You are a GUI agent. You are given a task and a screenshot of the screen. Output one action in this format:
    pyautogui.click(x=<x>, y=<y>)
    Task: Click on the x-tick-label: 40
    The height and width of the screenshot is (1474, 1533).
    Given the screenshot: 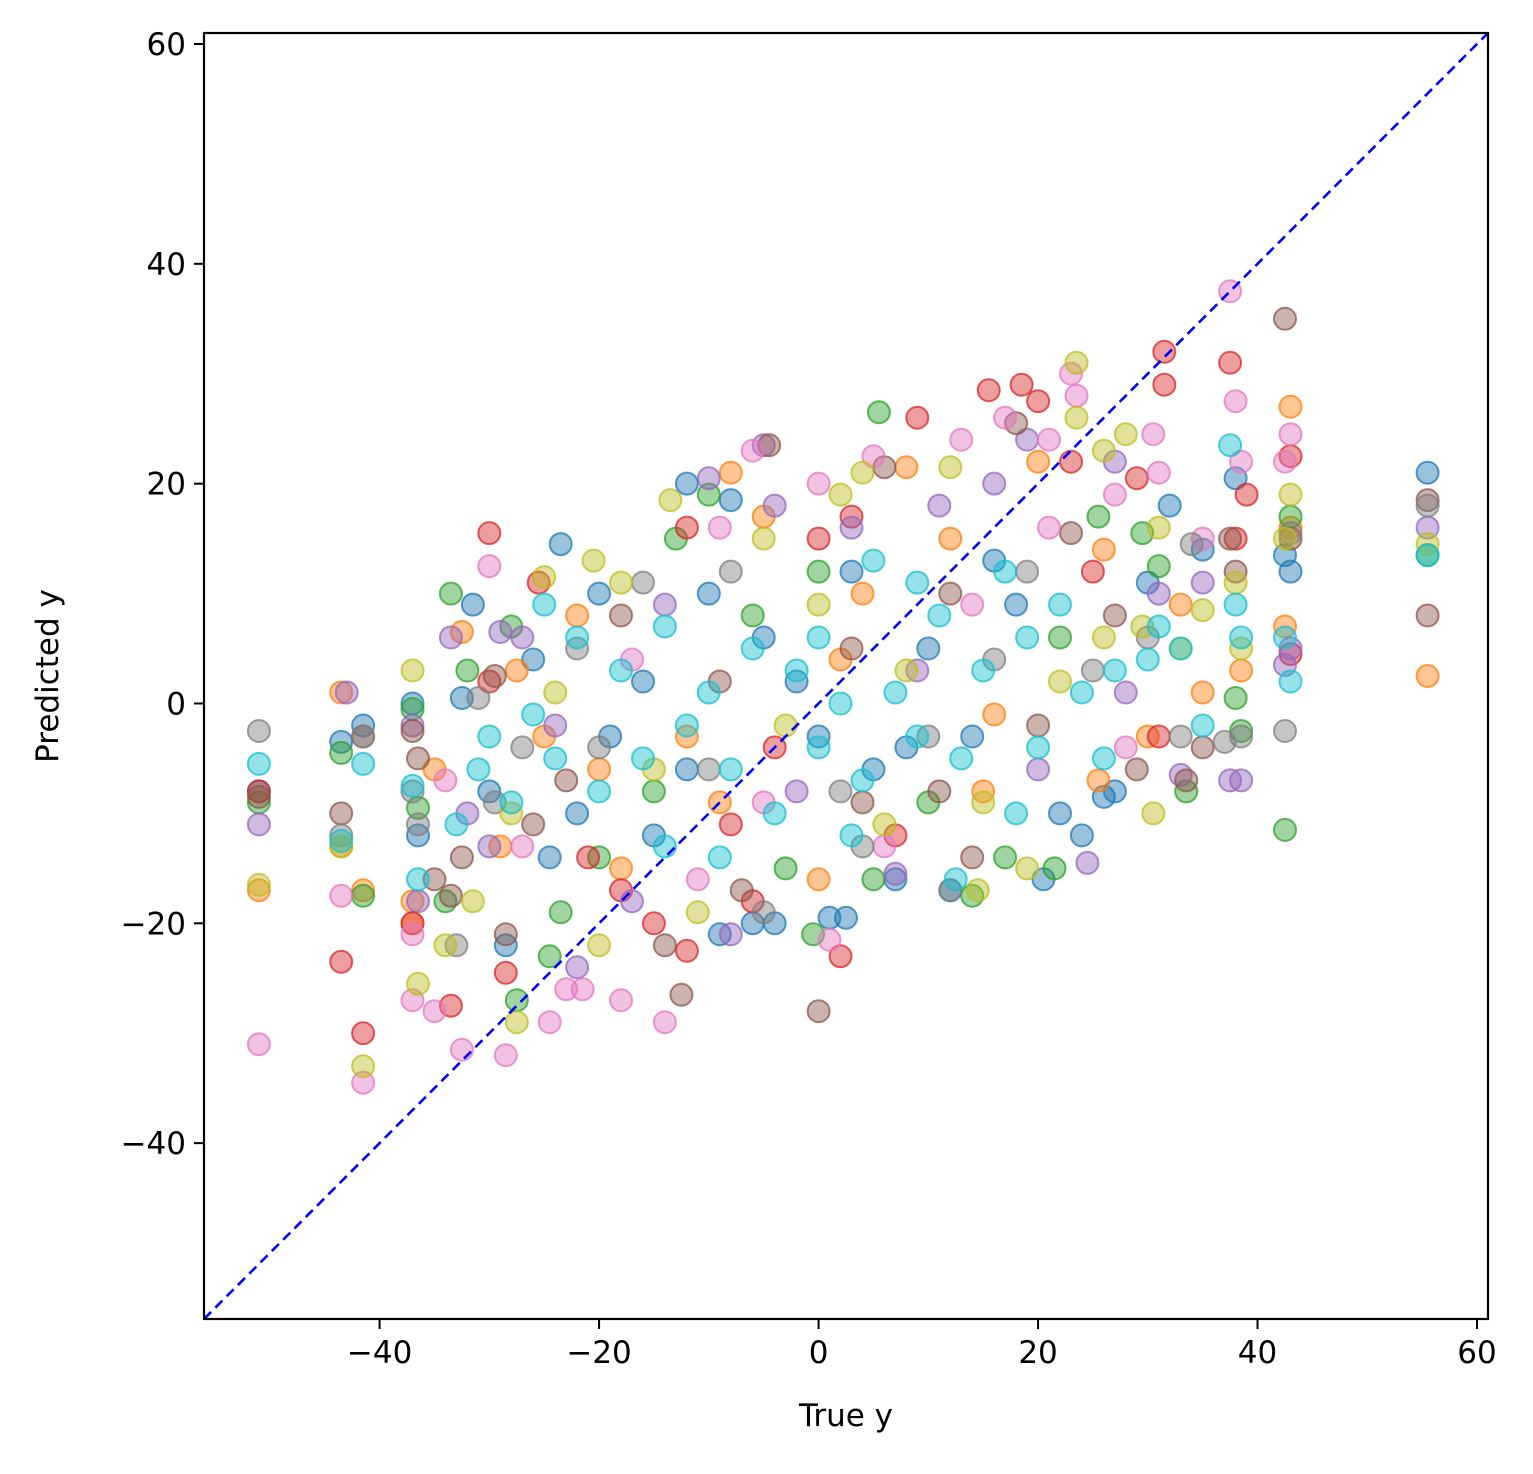 What is the action you would take?
    pyautogui.click(x=1257, y=1353)
    